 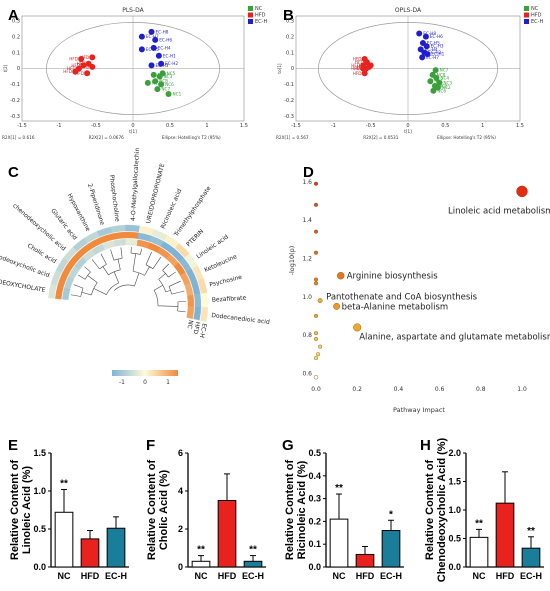 I want to click on footer-r2x2: R2X[2] = 0.0676, so click(x=107, y=137).